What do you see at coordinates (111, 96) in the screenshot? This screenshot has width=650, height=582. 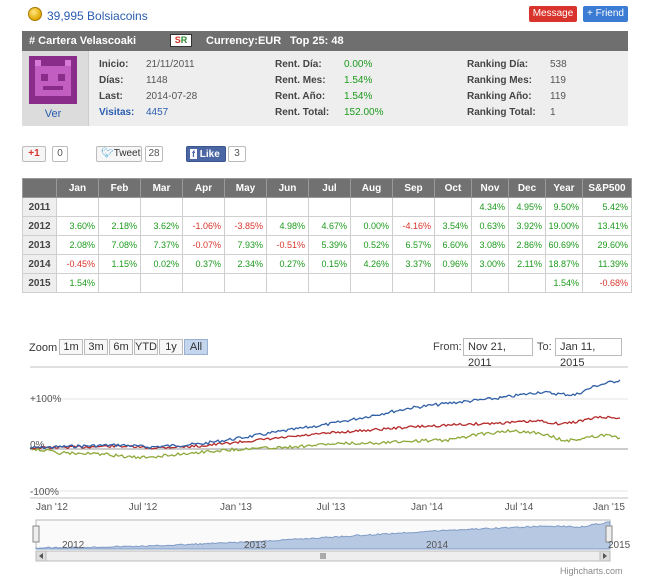 I see `last-label: Last:` at bounding box center [111, 96].